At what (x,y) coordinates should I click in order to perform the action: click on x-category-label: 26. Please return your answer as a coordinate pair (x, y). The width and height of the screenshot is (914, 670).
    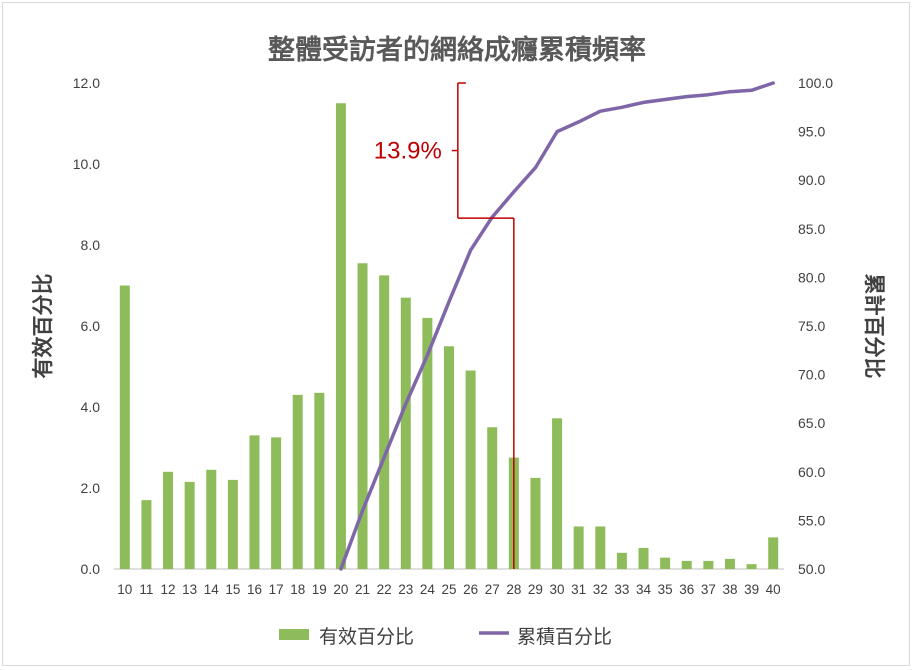
    Looking at the image, I should click on (470, 589).